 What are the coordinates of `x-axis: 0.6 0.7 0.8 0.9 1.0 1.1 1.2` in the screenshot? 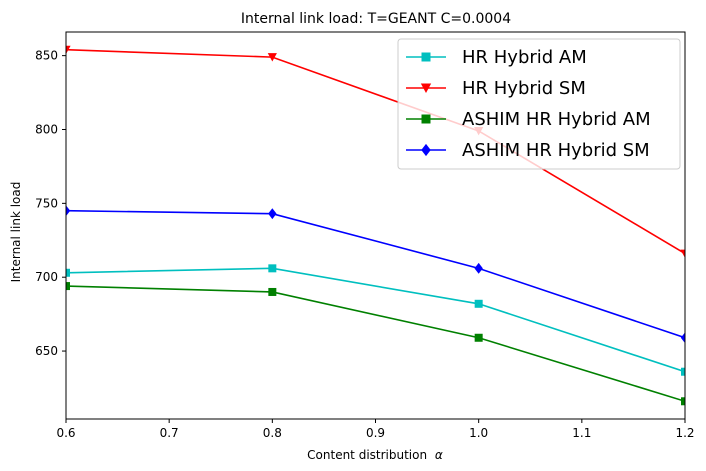 It's located at (375, 429).